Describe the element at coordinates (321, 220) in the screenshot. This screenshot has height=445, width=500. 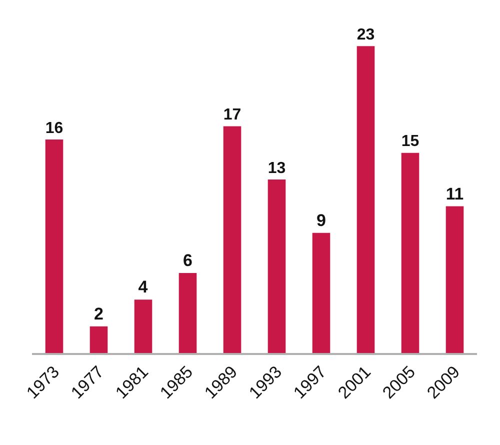
I see `data-label: 9` at that location.